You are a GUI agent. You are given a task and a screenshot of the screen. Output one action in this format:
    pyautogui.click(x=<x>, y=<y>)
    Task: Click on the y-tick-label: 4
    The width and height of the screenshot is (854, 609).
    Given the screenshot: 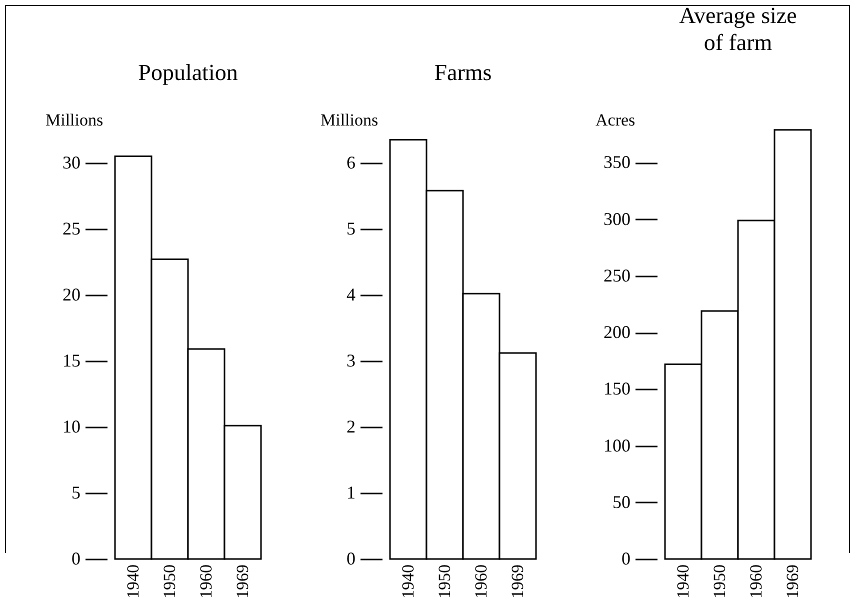 What is the action you would take?
    pyautogui.click(x=351, y=294)
    